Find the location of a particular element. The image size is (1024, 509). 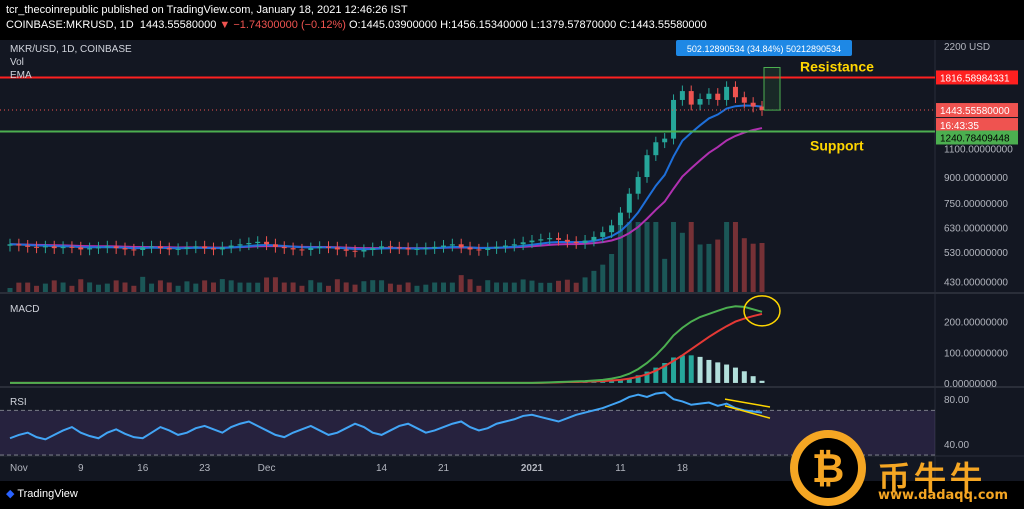

rsi-trend-lower is located at coordinates (747, 412).